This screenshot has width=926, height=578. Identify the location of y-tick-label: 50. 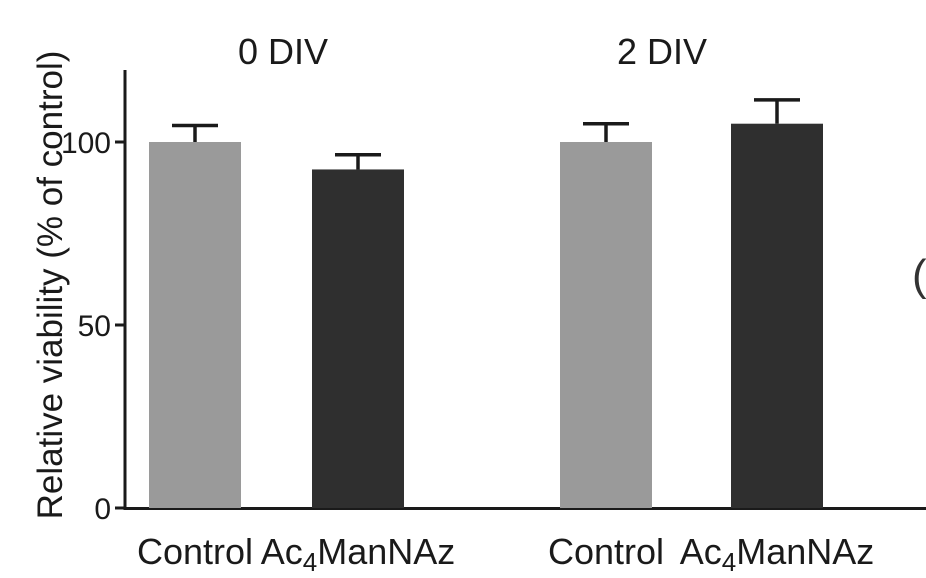
(94, 326).